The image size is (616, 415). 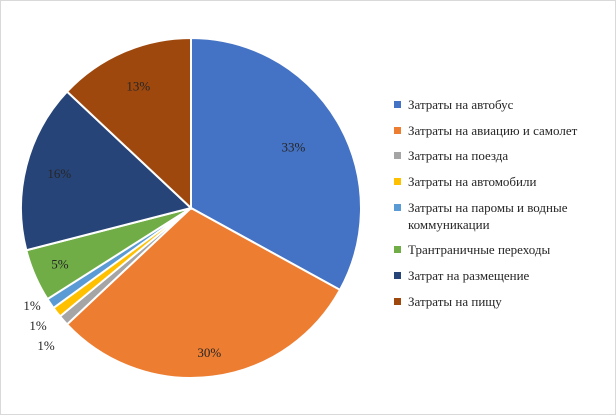 I want to click on data-label-3: 1%, so click(x=46, y=345).